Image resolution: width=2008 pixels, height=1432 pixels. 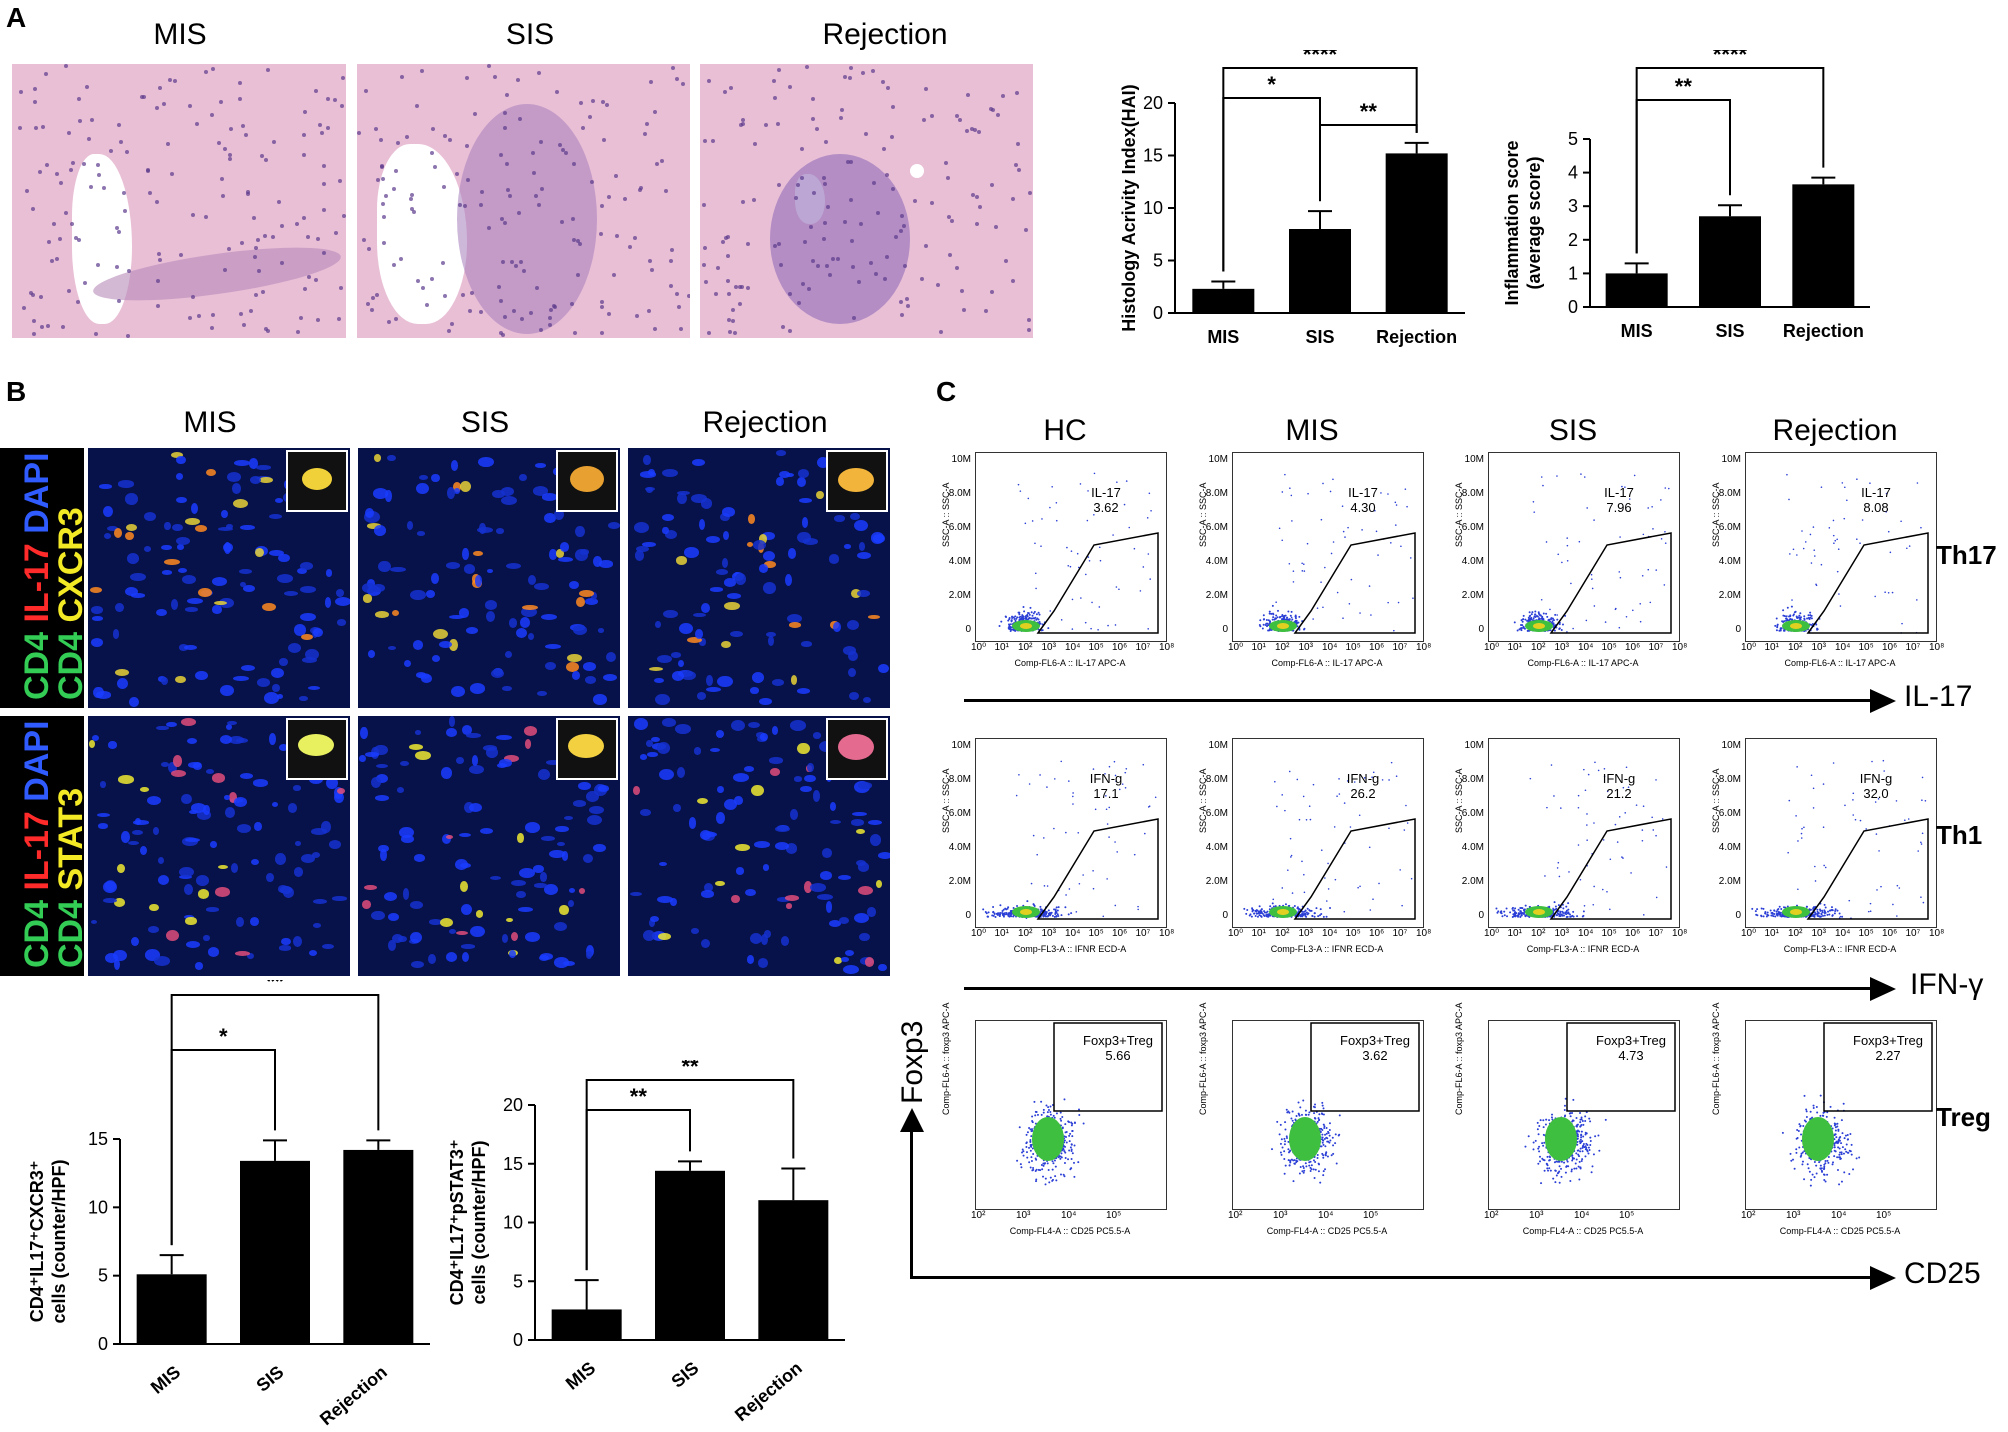 What do you see at coordinates (1216, 847) in the screenshot?
I see `flow-y-tick: 4.0M` at bounding box center [1216, 847].